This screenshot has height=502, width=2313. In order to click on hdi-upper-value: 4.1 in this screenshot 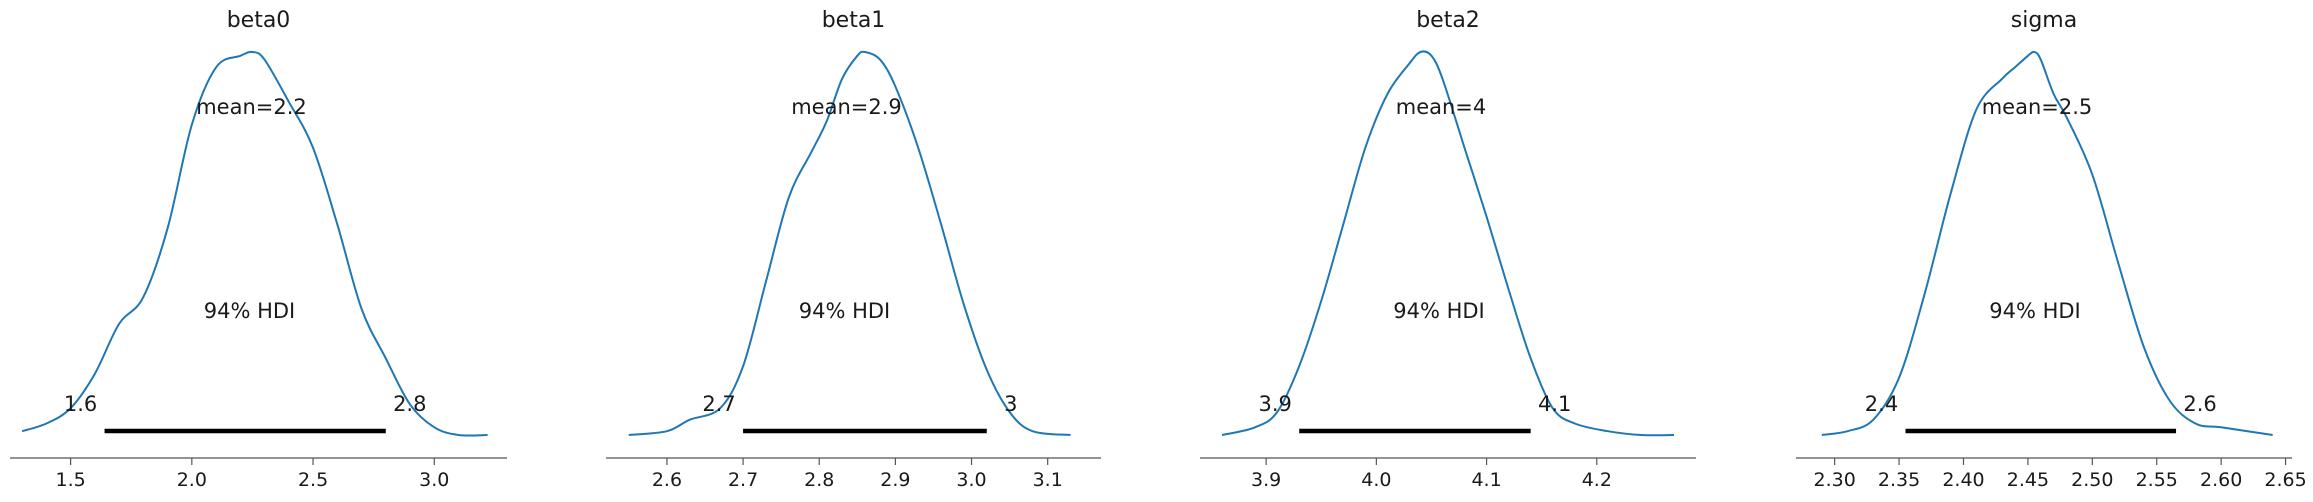, I will do `click(1554, 404)`.